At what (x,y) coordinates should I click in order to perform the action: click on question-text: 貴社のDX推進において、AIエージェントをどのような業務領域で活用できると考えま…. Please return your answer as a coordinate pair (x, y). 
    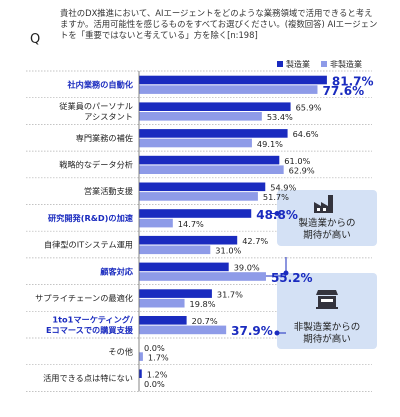
    Looking at the image, I should click on (219, 24).